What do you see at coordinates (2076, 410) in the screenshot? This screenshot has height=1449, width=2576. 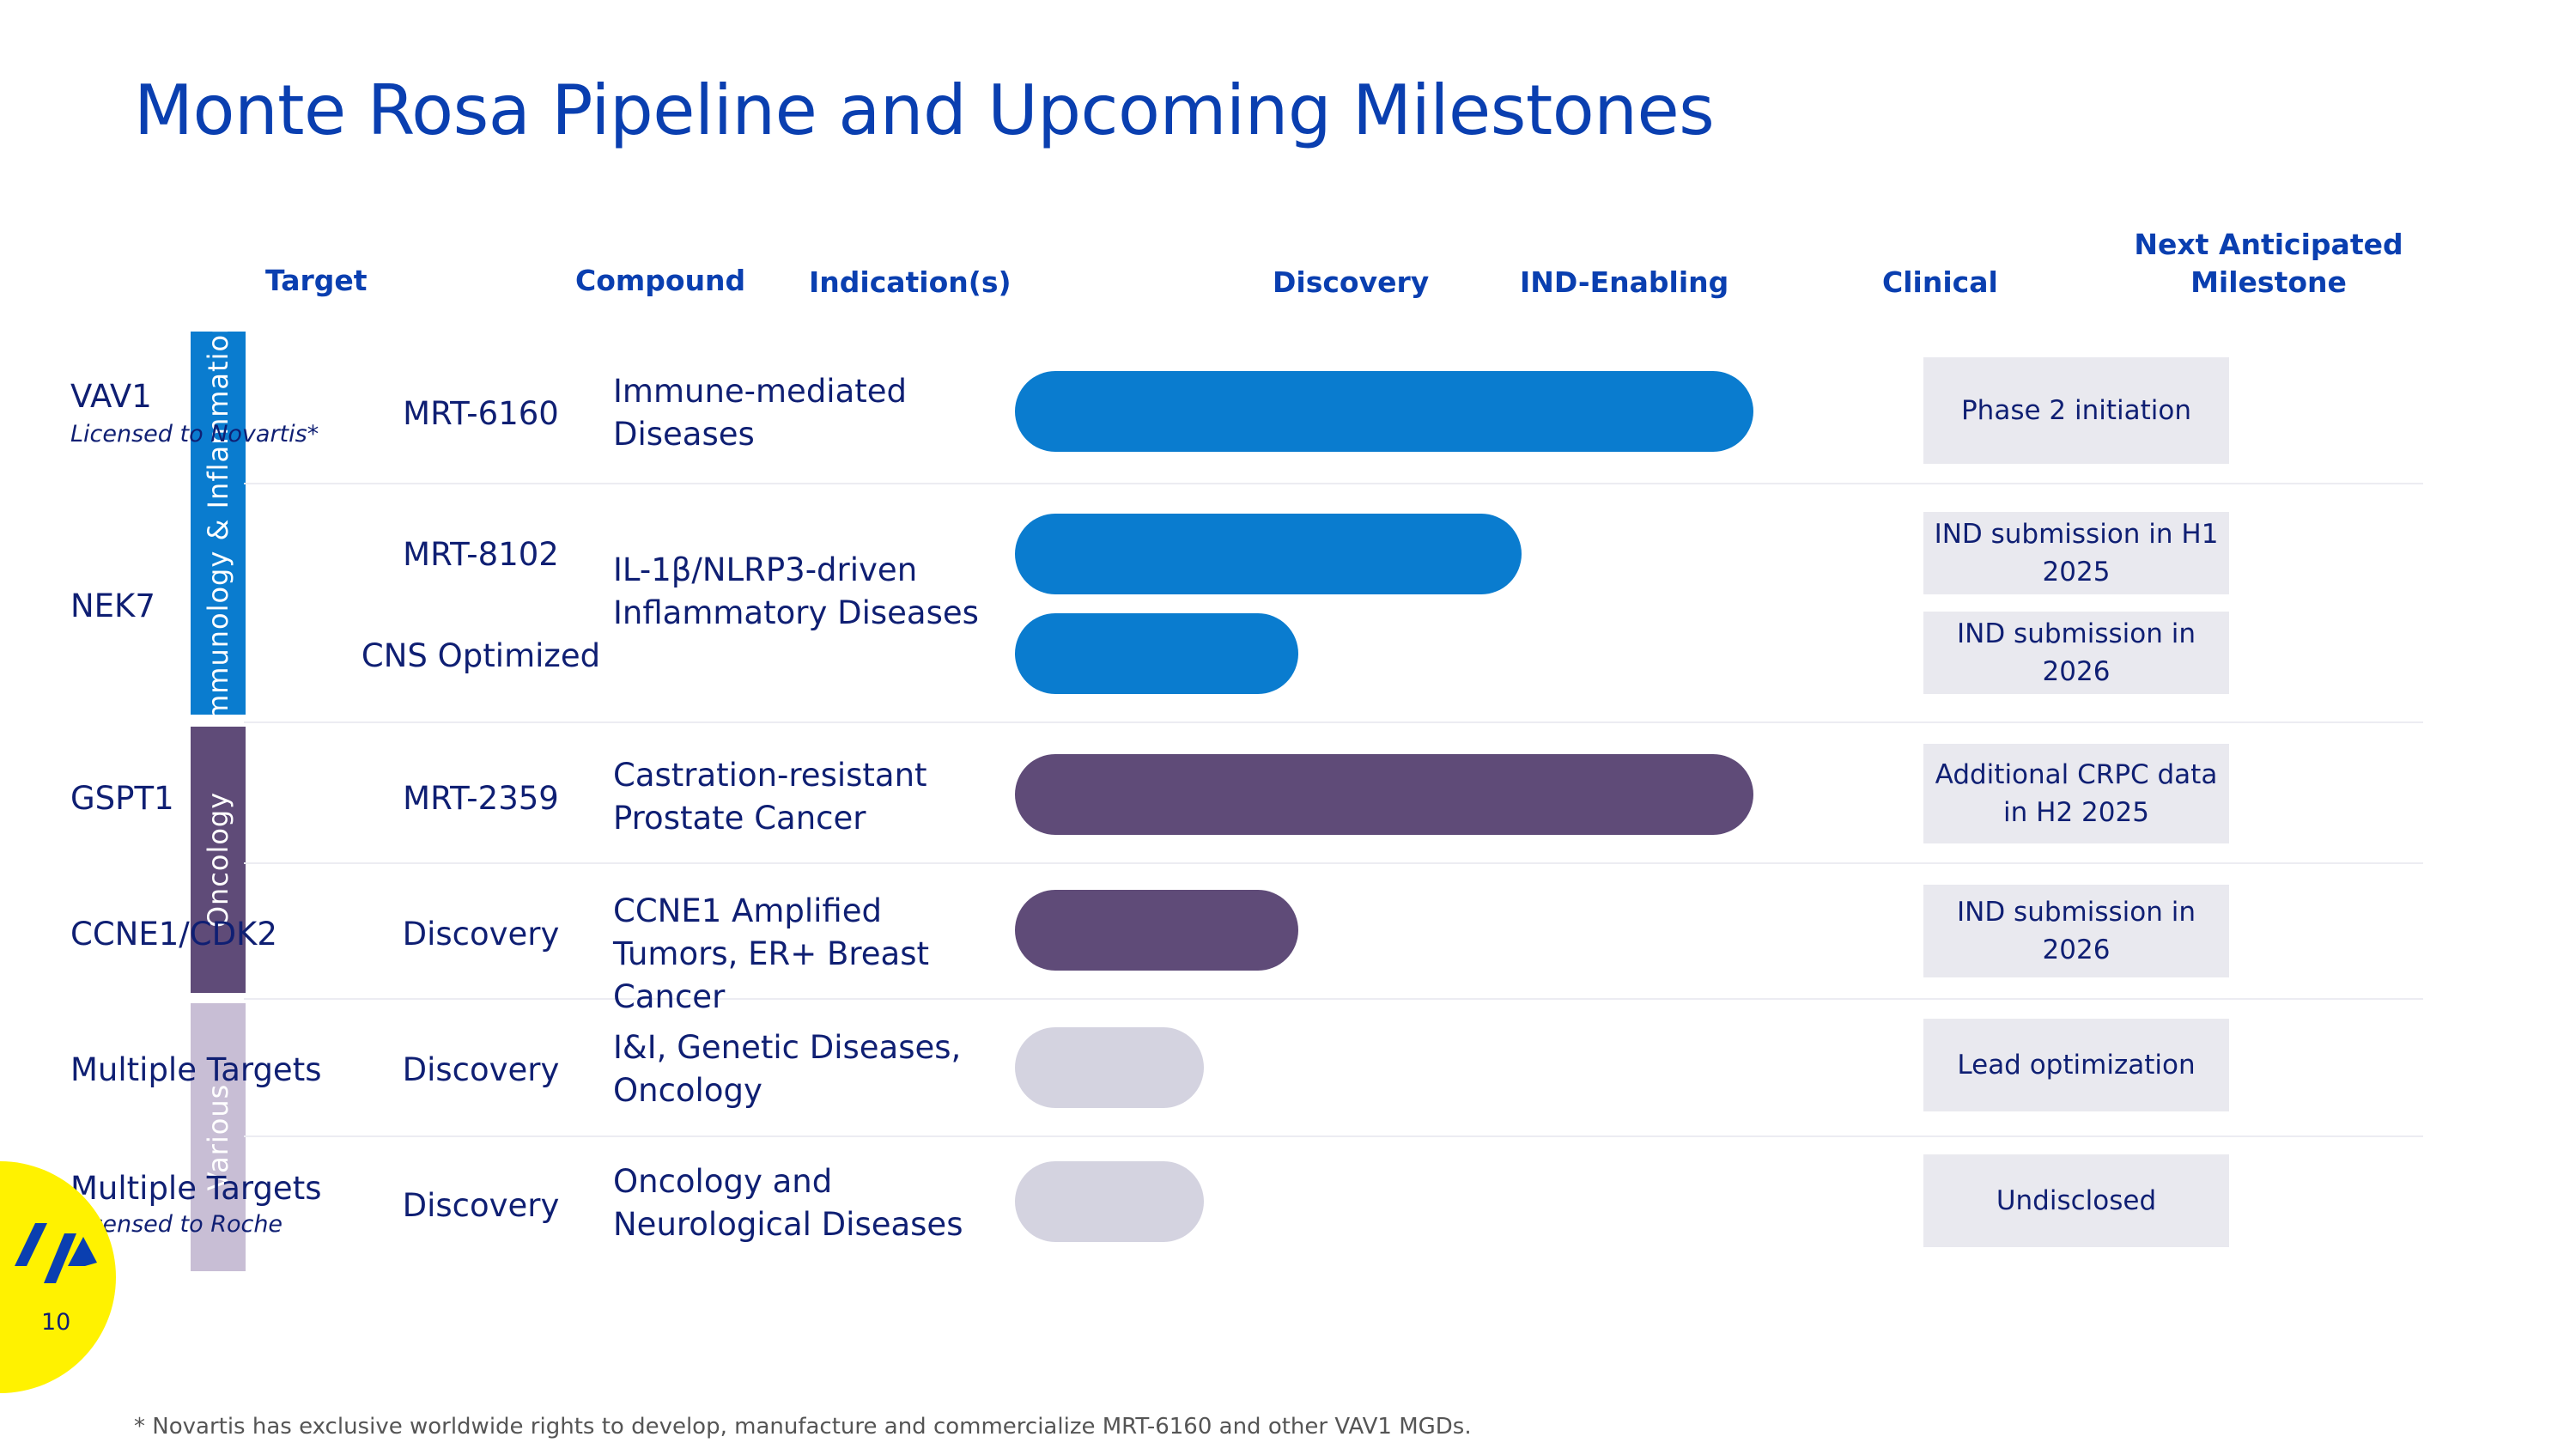 I see `milestone-box: Phase 2 initiation` at bounding box center [2076, 410].